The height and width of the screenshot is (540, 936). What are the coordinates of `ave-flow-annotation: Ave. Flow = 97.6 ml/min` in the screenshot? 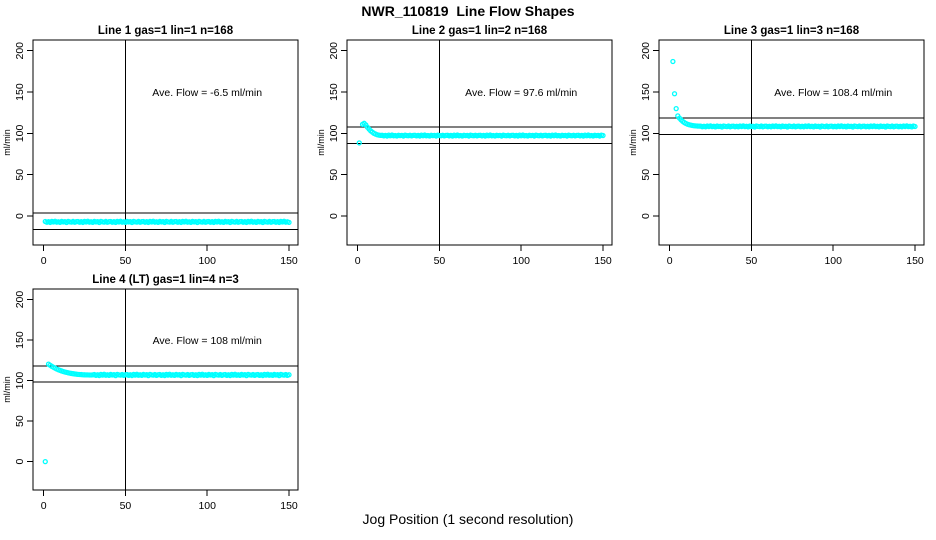 It's located at (521, 93).